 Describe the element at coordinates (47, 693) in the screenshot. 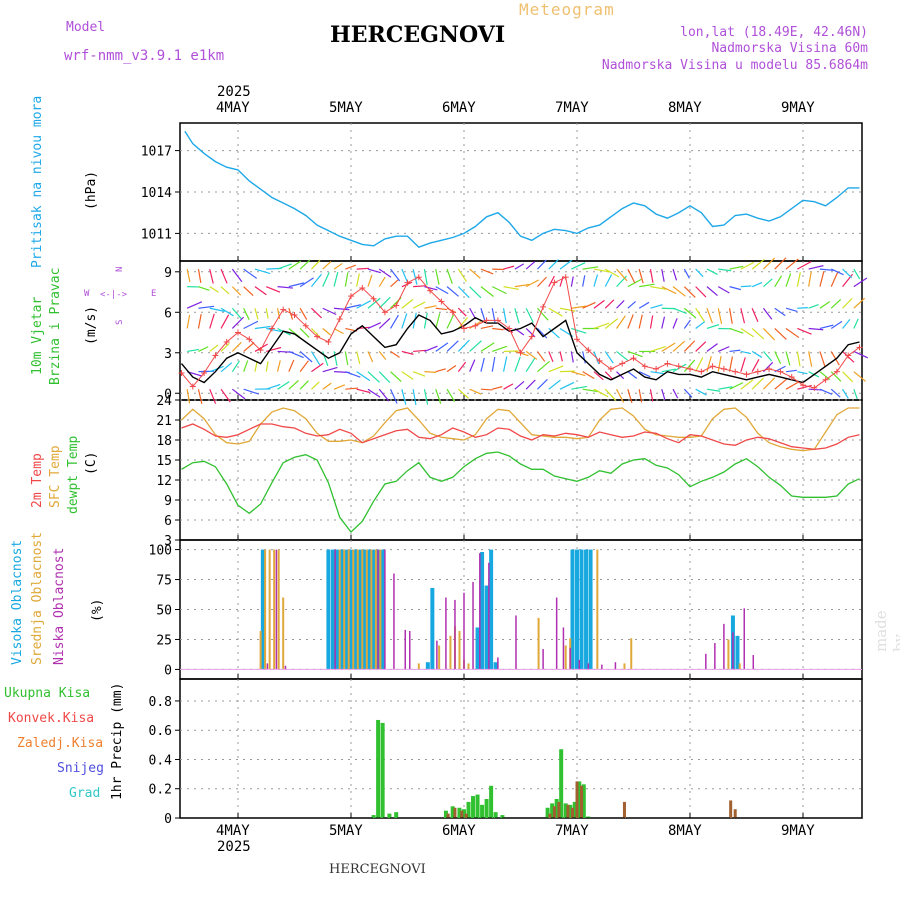

I see `precip-total-label: Ukupna Kisa` at that location.